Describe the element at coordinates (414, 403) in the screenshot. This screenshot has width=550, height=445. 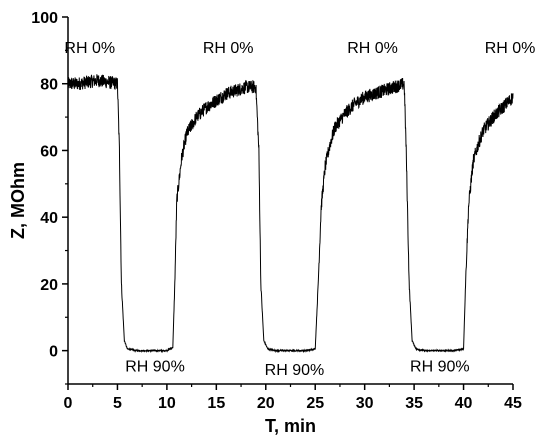
I see `x-tick-label: 35` at that location.